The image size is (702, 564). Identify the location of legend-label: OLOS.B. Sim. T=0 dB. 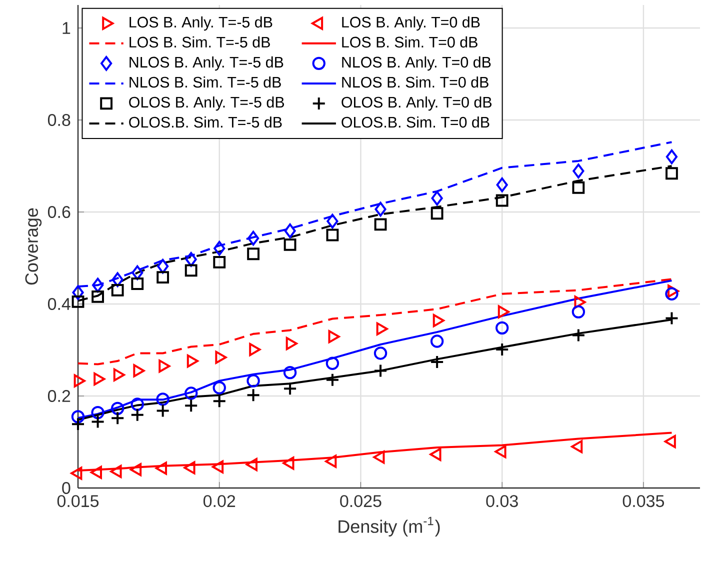
(416, 122).